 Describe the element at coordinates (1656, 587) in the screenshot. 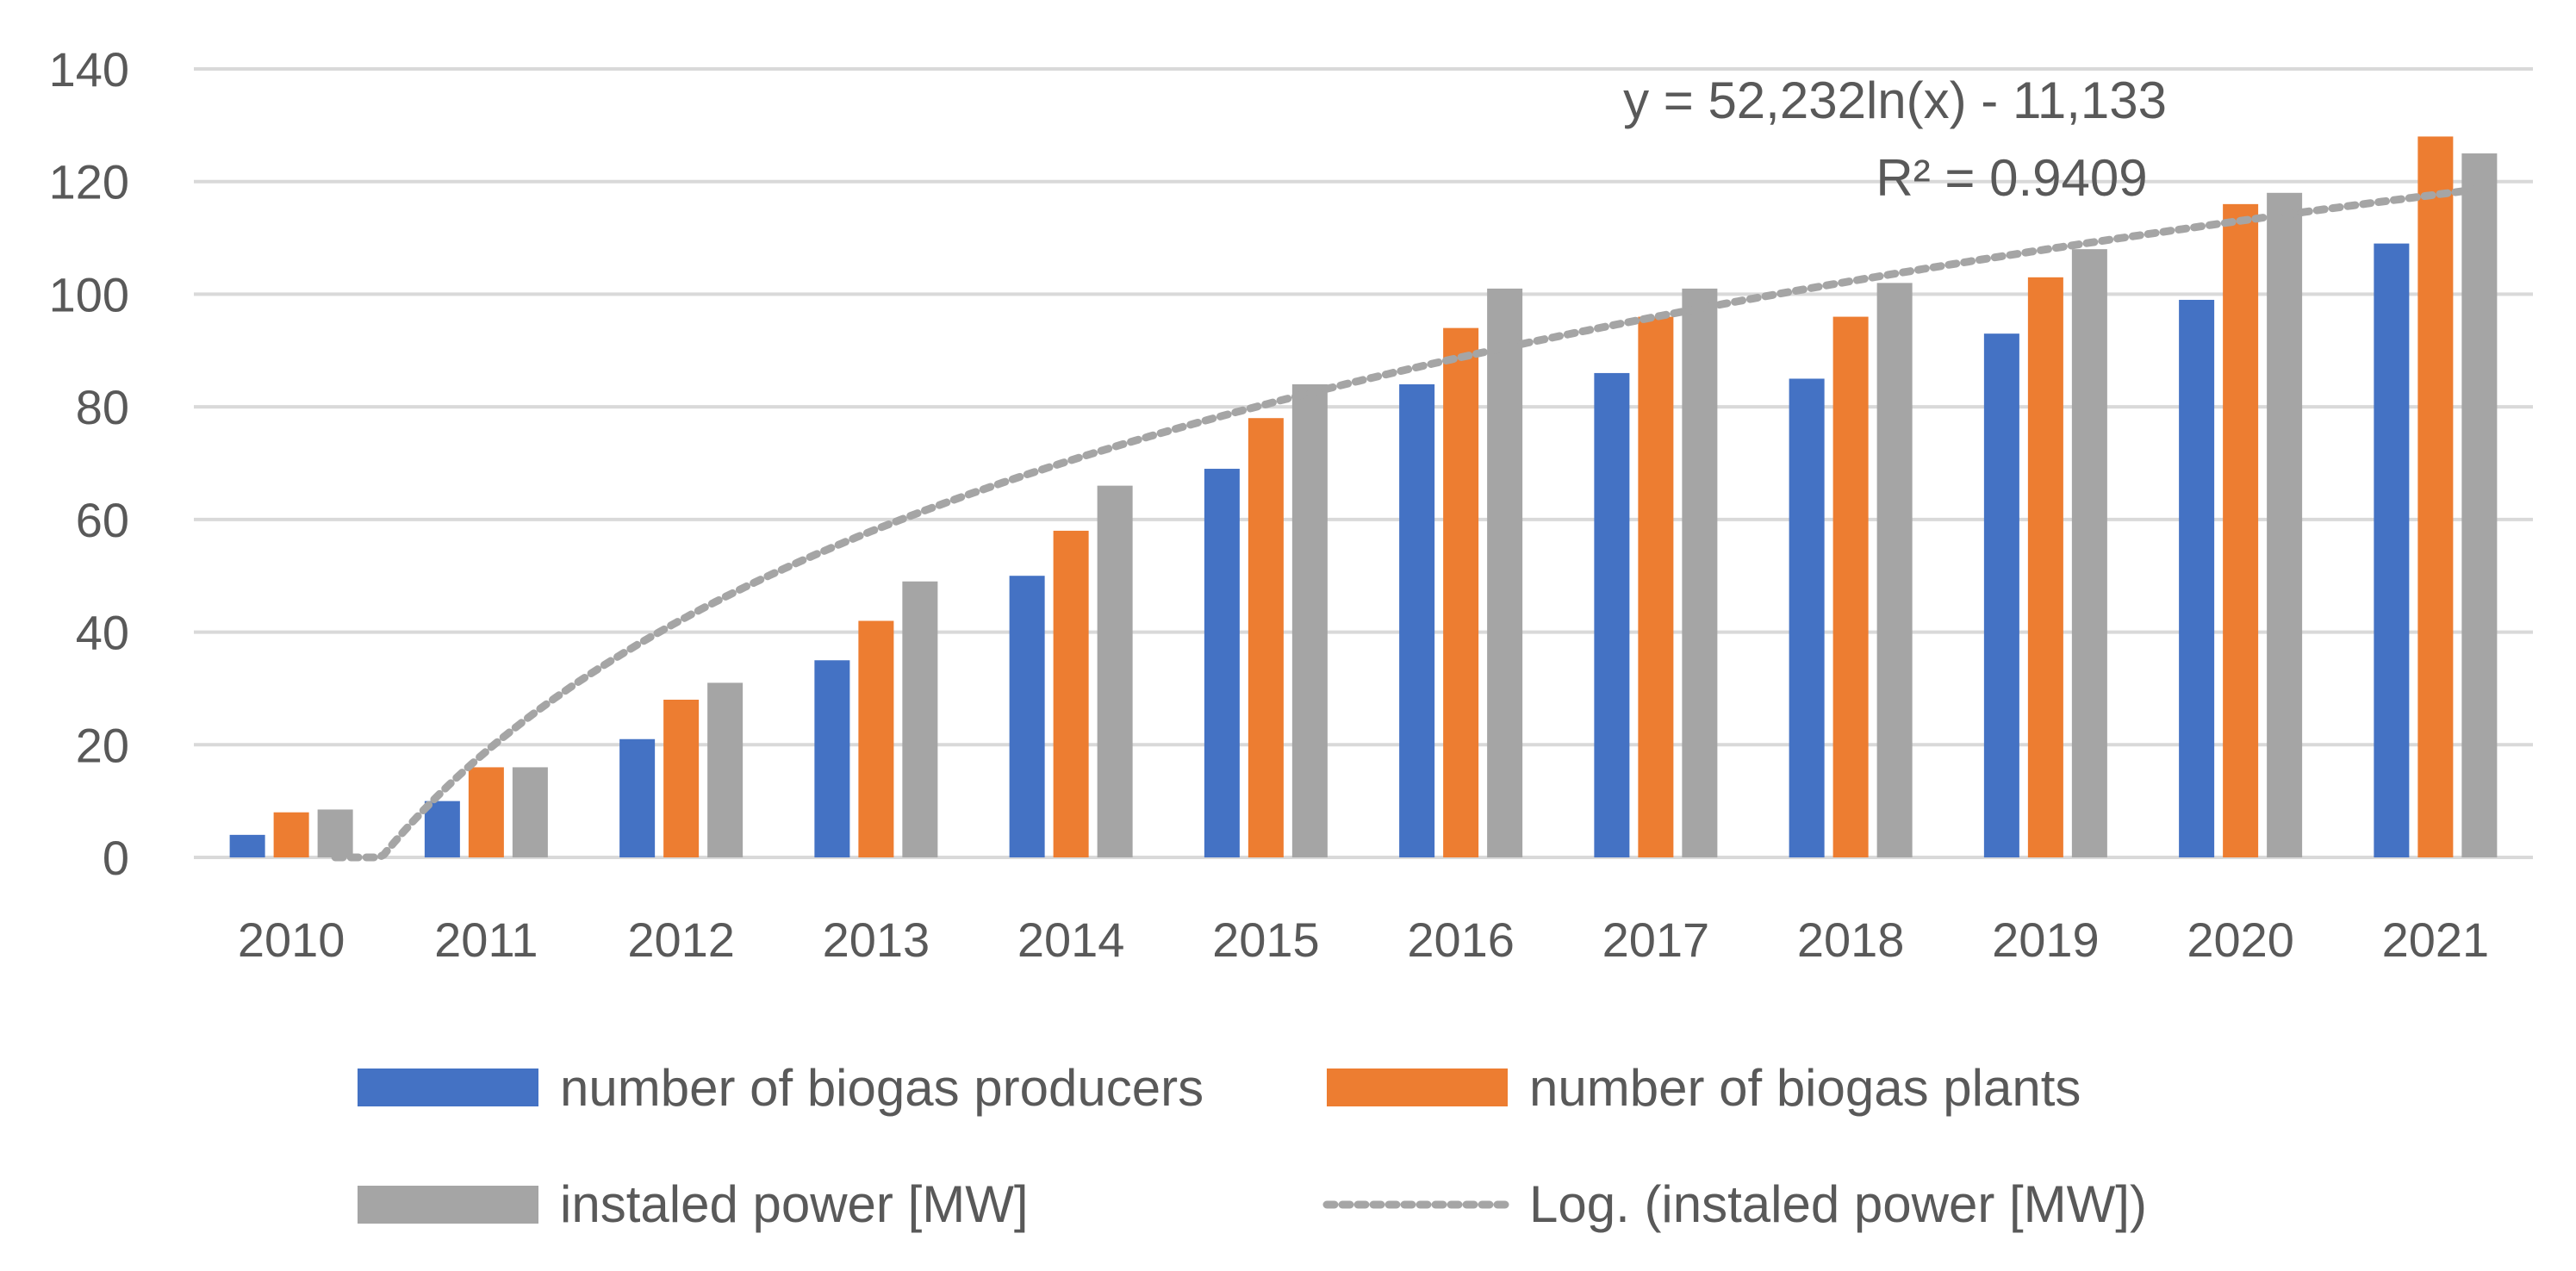

I see `bar-plants-2017` at that location.